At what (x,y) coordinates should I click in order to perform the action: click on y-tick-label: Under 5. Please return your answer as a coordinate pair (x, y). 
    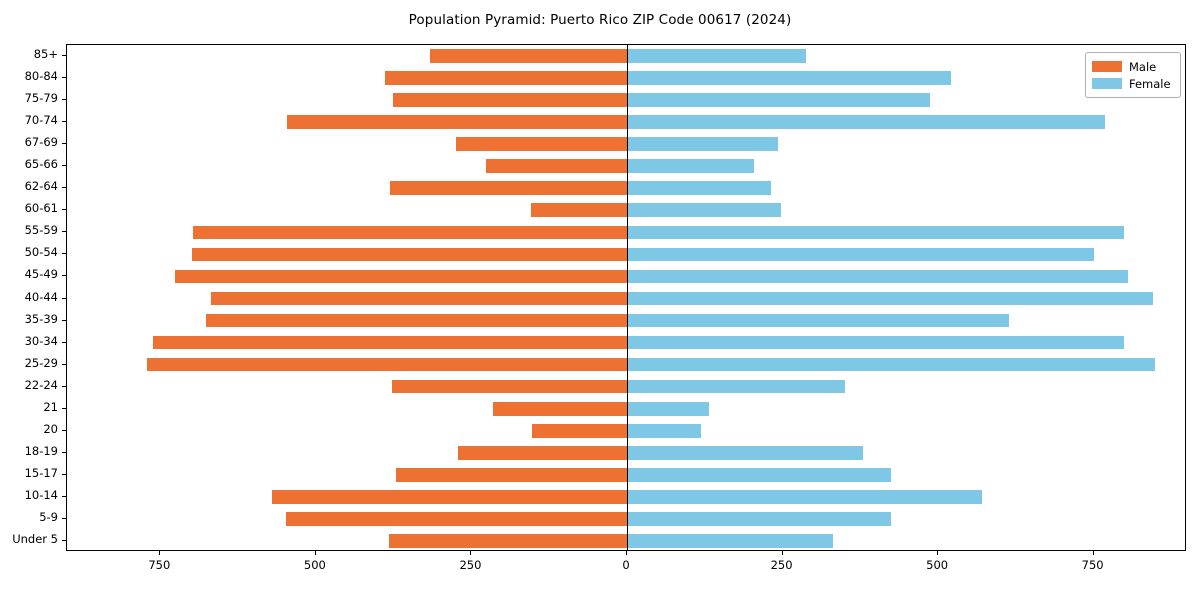
    Looking at the image, I should click on (35, 538).